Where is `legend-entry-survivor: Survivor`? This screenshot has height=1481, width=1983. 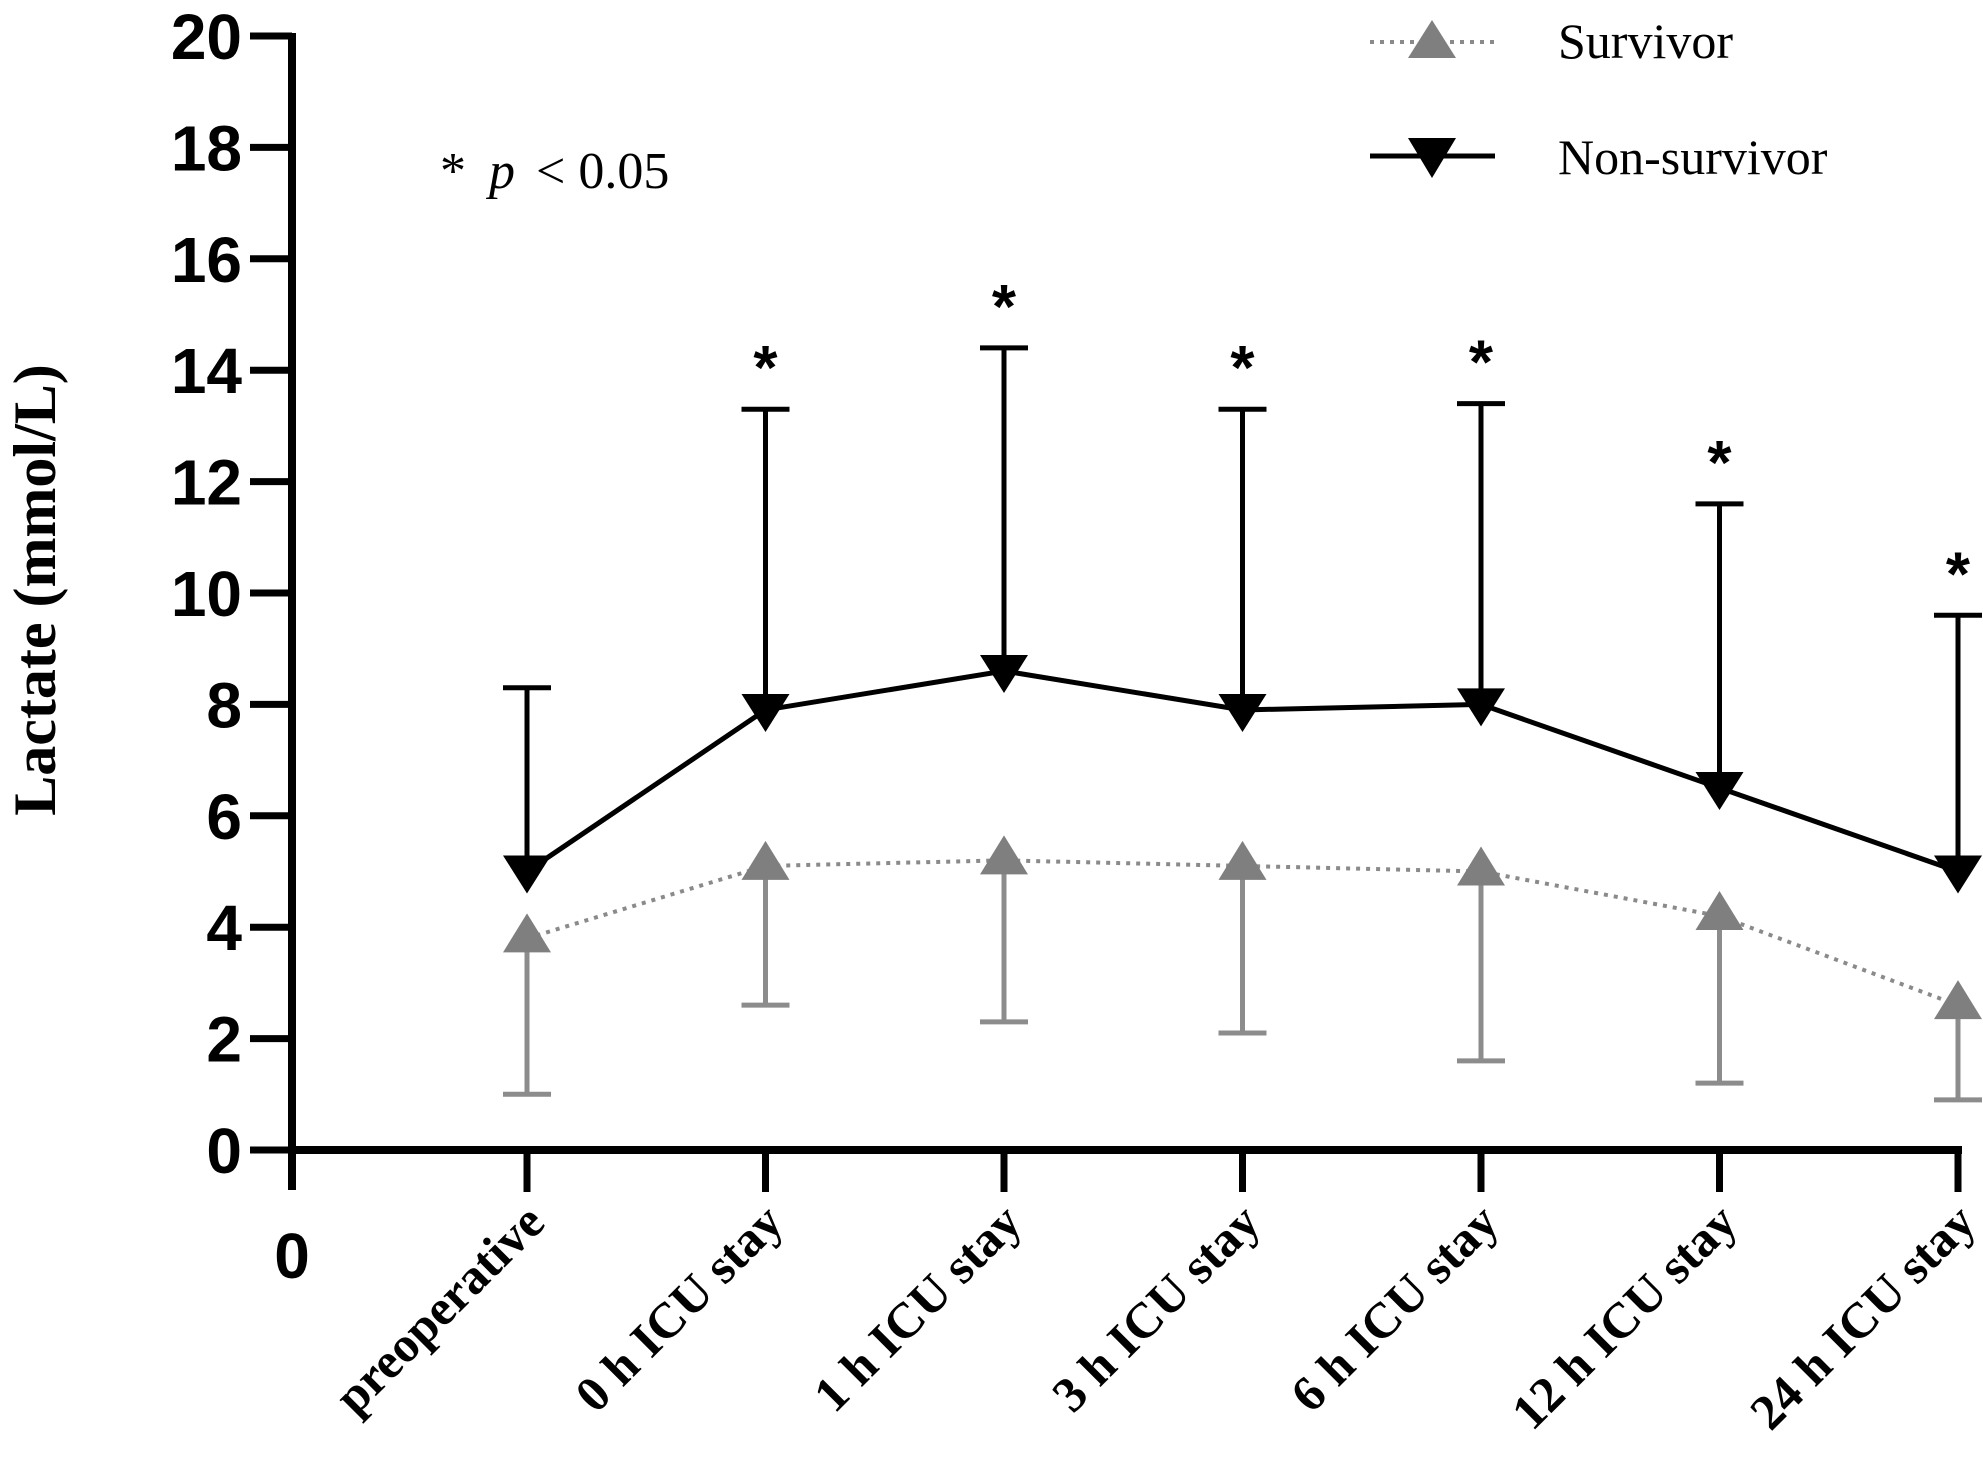 legend-entry-survivor: Survivor is located at coordinates (1551, 41).